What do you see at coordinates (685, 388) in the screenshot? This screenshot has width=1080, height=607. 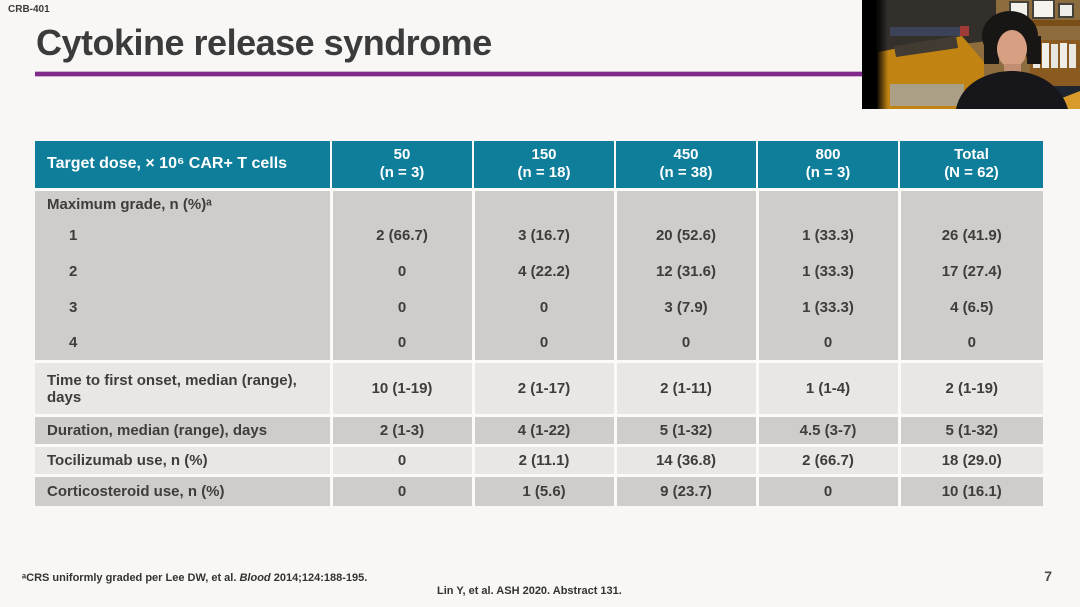 I see `table-cell: 2 (1-11)` at bounding box center [685, 388].